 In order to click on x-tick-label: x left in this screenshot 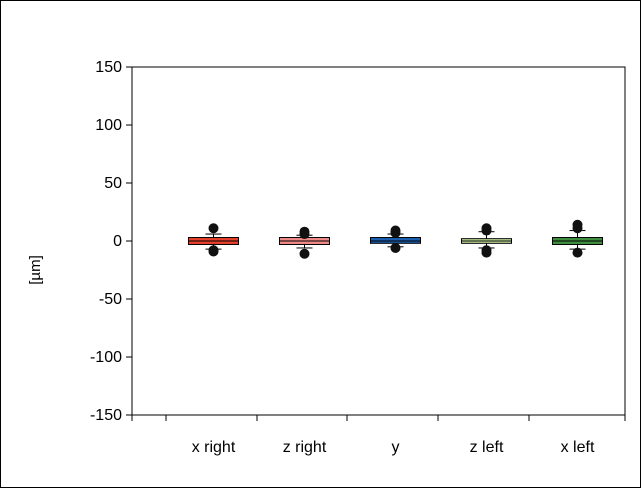, I will do `click(578, 447)`.